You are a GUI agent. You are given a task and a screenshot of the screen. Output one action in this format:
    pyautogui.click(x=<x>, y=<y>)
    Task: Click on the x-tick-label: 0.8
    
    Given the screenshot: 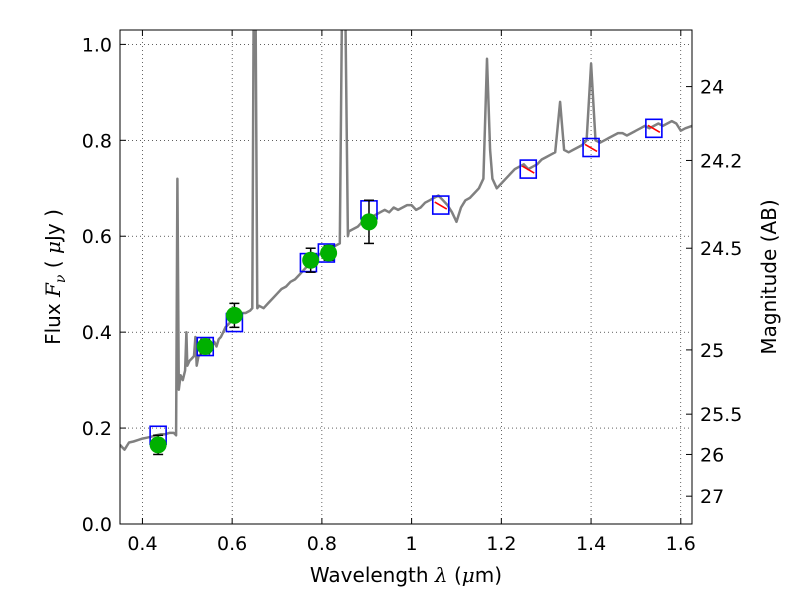 What is the action you would take?
    pyautogui.click(x=322, y=544)
    